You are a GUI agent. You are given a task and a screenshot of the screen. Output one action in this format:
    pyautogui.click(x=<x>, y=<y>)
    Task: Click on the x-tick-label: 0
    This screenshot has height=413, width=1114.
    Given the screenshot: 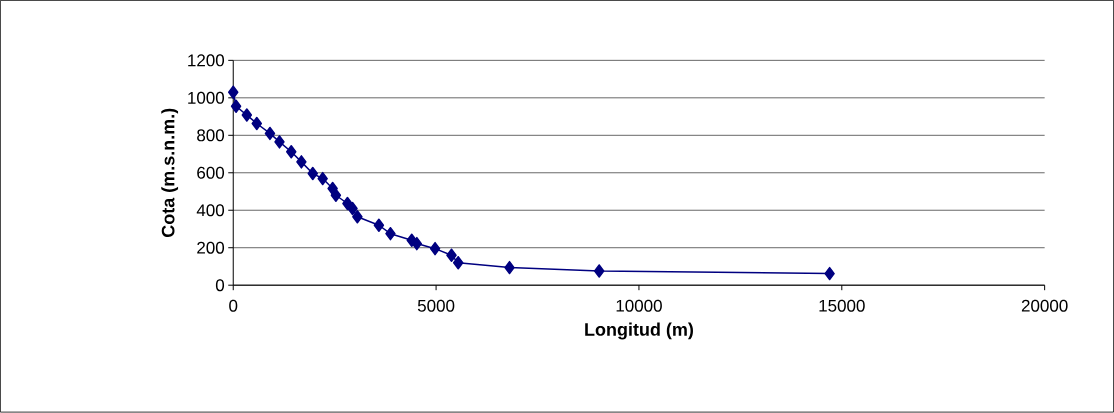 What is the action you would take?
    pyautogui.click(x=233, y=305)
    